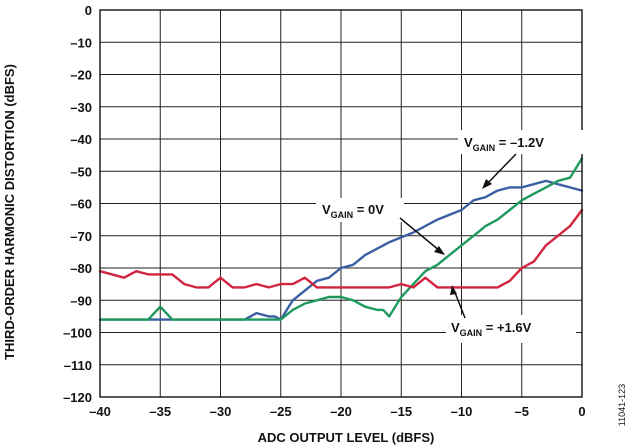 The height and width of the screenshot is (448, 632). I want to click on x-tick-label: –10, so click(462, 411).